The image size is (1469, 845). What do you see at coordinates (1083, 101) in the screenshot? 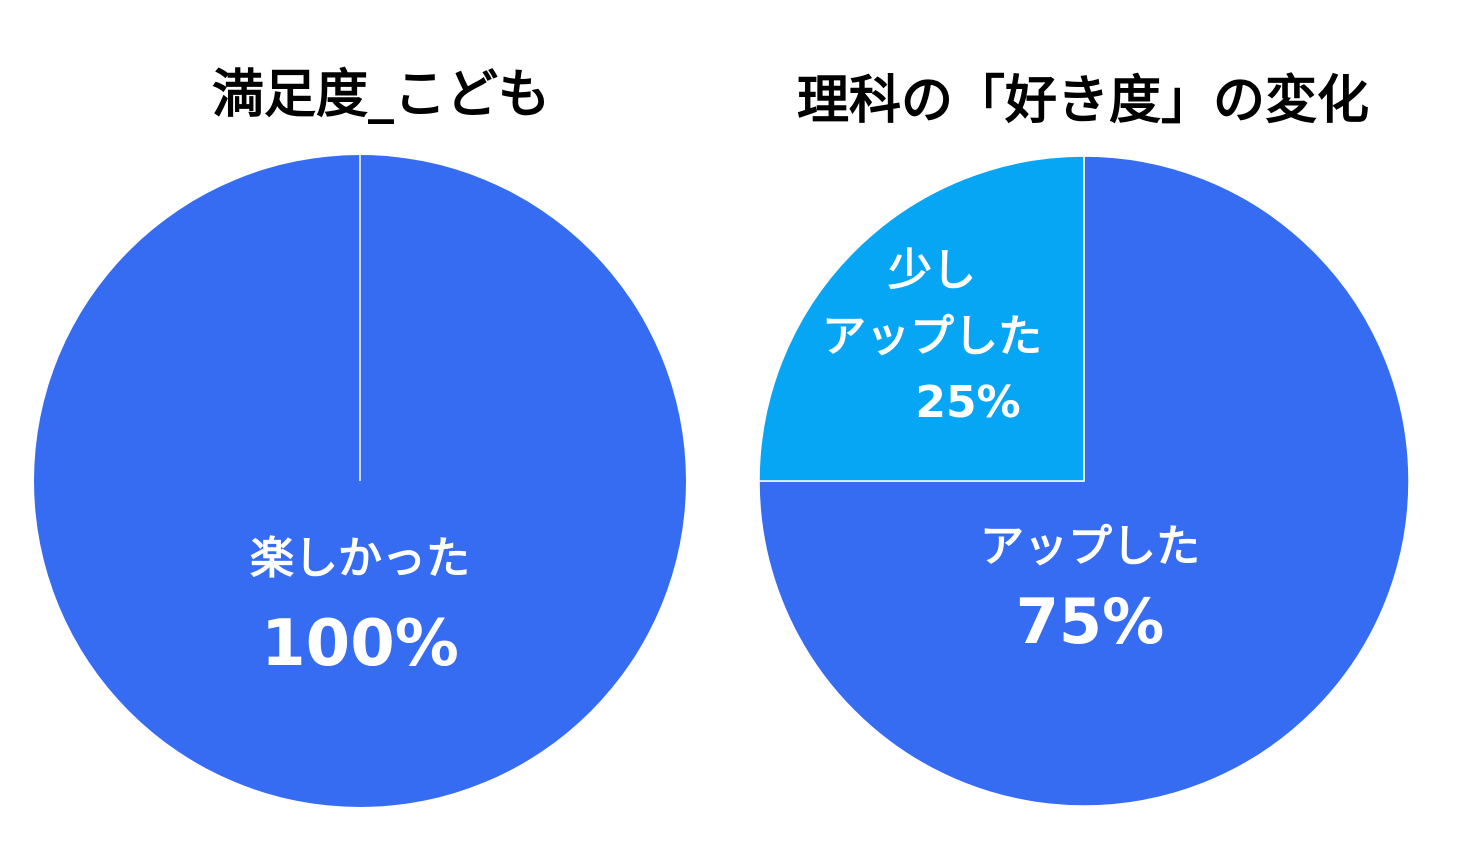
I see `chart-title: 理科の「好き度」の変化` at bounding box center [1083, 101].